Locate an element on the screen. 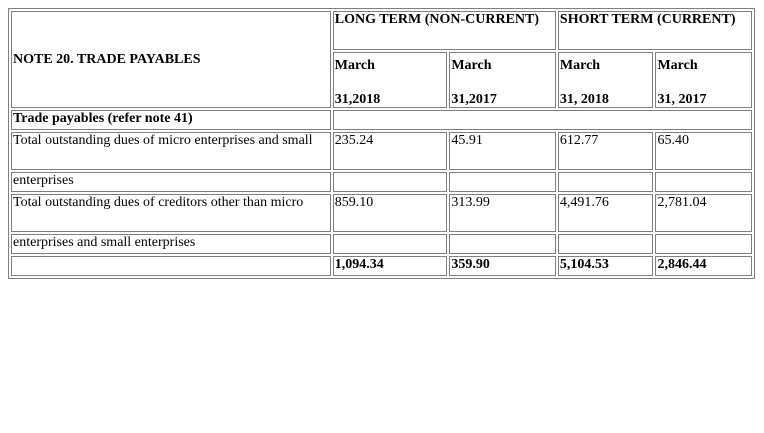 This screenshot has height=433, width=764. date-header-line2: 31, 2017 is located at coordinates (682, 99).